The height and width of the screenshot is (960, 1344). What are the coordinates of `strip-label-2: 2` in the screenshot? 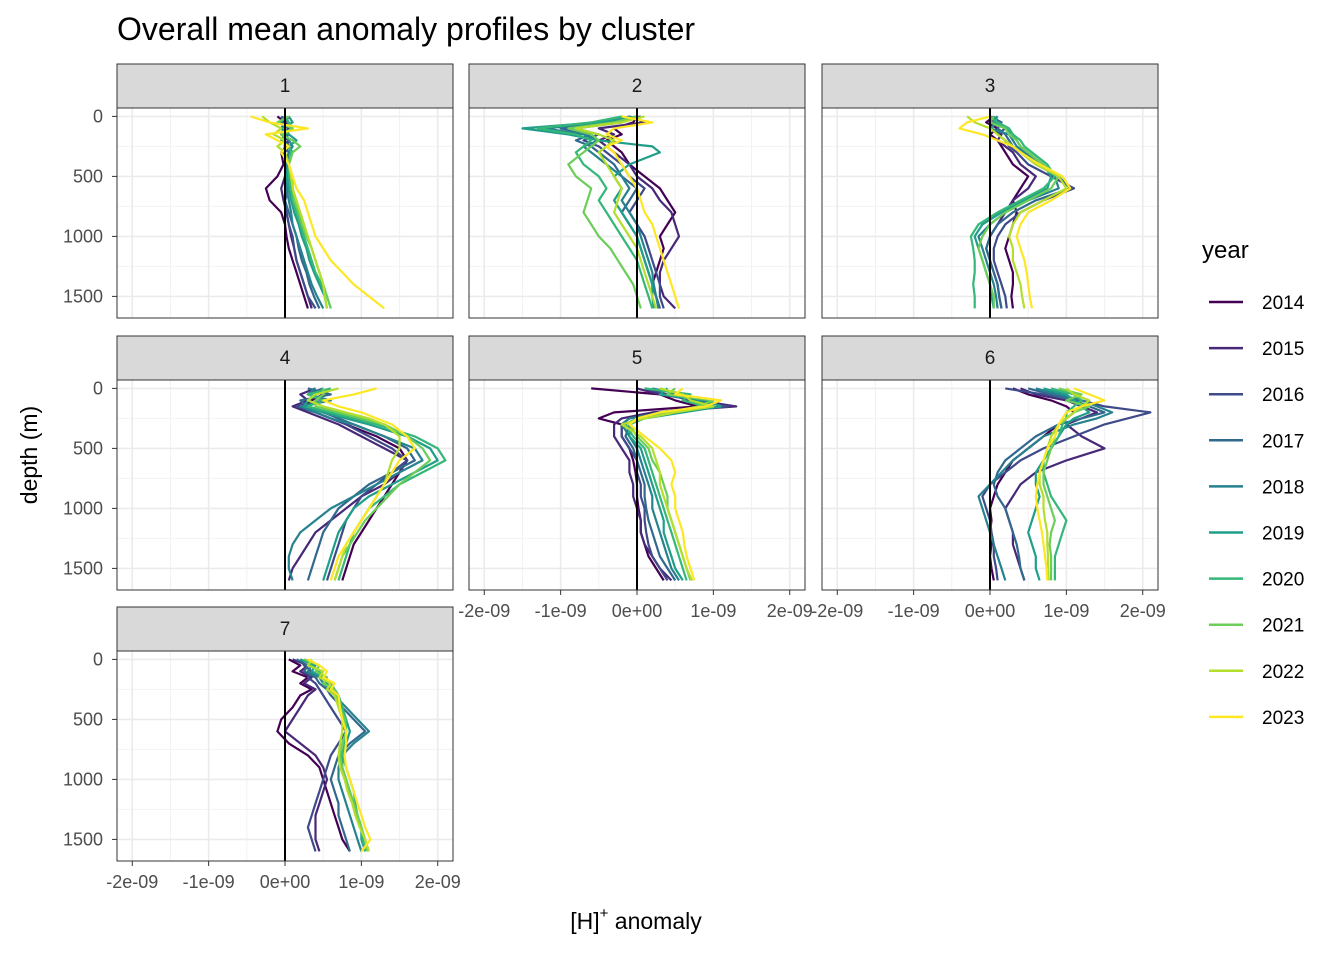 It's located at (637, 86).